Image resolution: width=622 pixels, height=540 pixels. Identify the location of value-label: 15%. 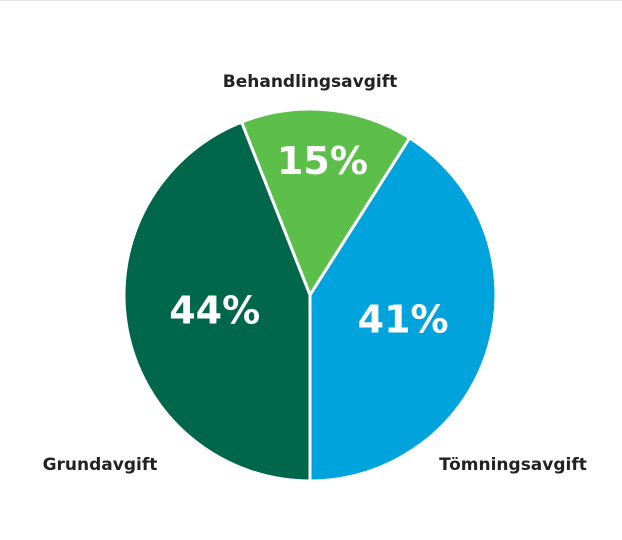
(322, 161).